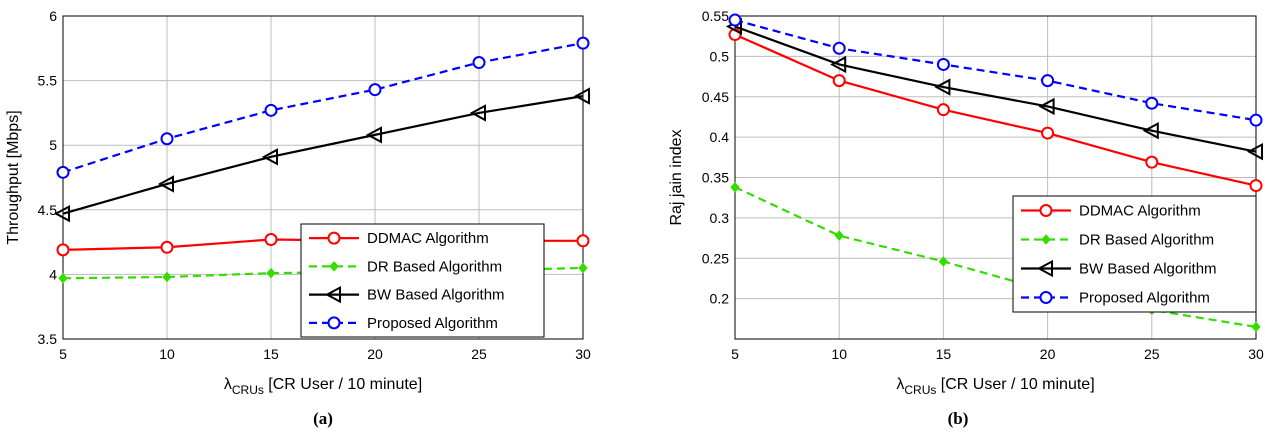  Describe the element at coordinates (720, 137) in the screenshot. I see `y-tick-label: 0.4` at that location.